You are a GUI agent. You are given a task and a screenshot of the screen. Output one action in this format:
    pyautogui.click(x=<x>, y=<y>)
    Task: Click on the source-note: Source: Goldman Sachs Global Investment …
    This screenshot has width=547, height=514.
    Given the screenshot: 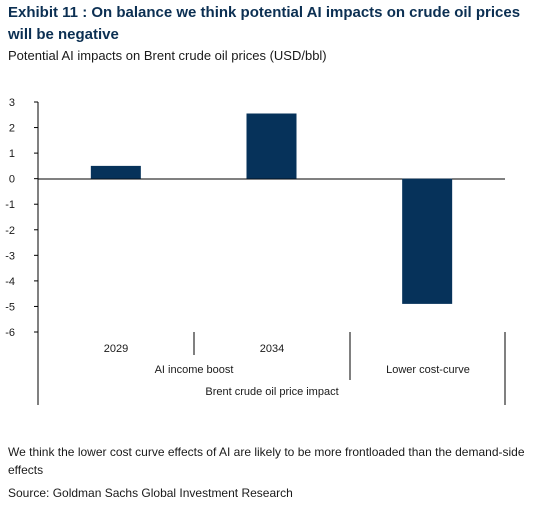 What is the action you would take?
    pyautogui.click(x=150, y=493)
    